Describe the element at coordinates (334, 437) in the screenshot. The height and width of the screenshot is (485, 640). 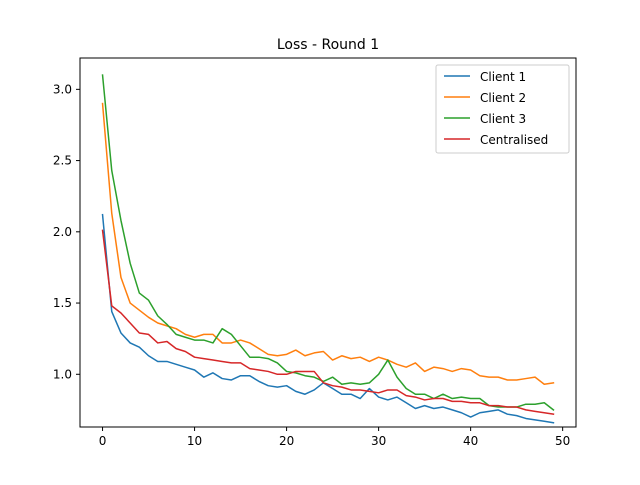
I see `x-axis: 0 10 20 30 40 50` at that location.